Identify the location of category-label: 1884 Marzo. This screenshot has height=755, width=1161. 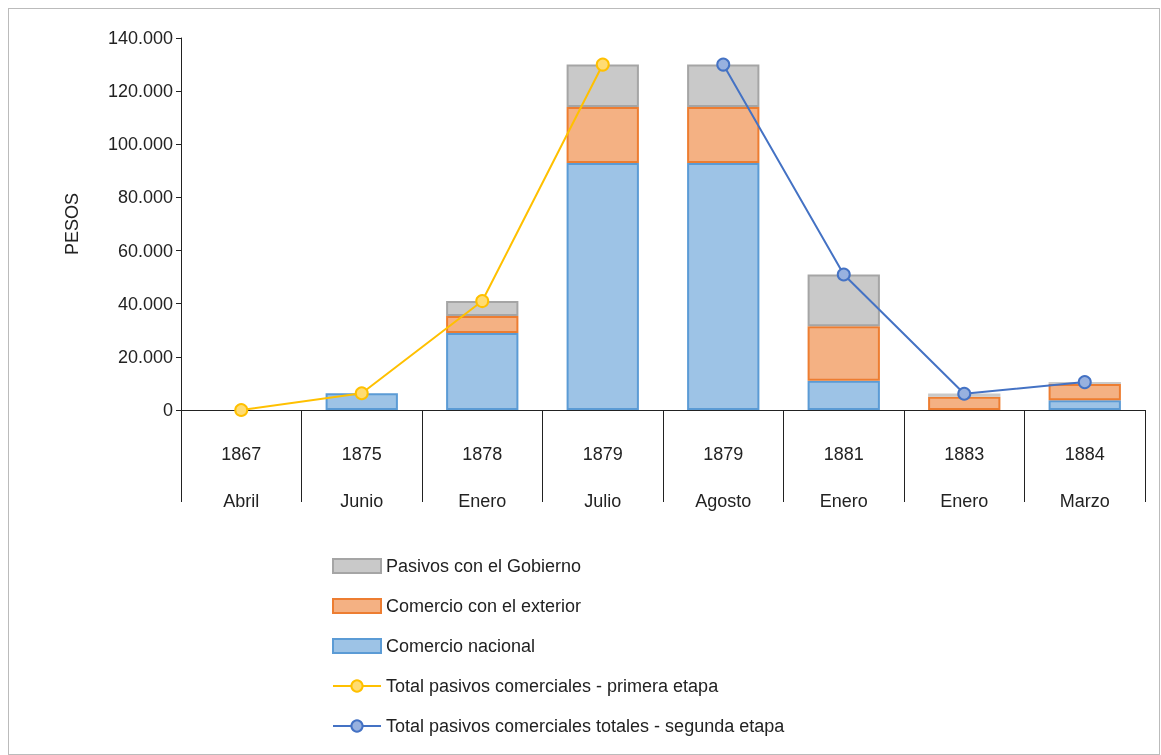
(1084, 477).